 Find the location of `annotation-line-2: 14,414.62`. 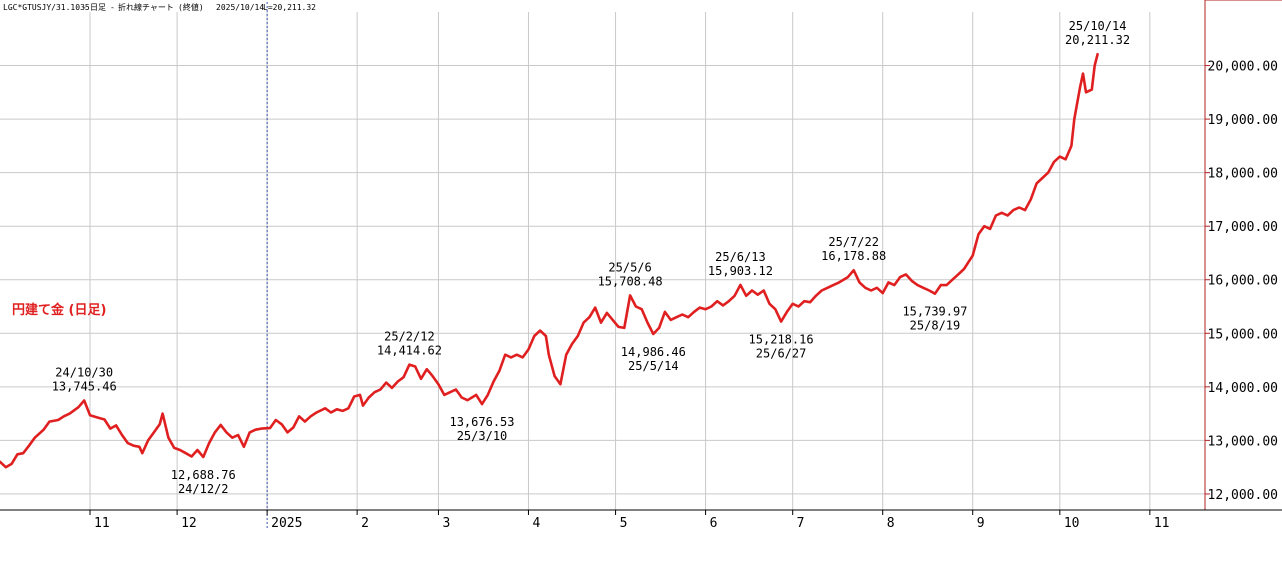

annotation-line-2: 14,414.62 is located at coordinates (409, 351).